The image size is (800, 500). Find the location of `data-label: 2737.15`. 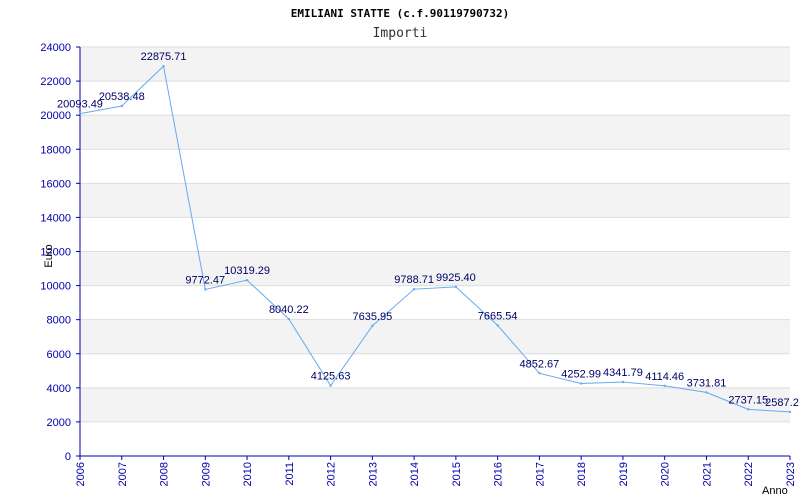

data-label: 2737.15 is located at coordinates (748, 400).